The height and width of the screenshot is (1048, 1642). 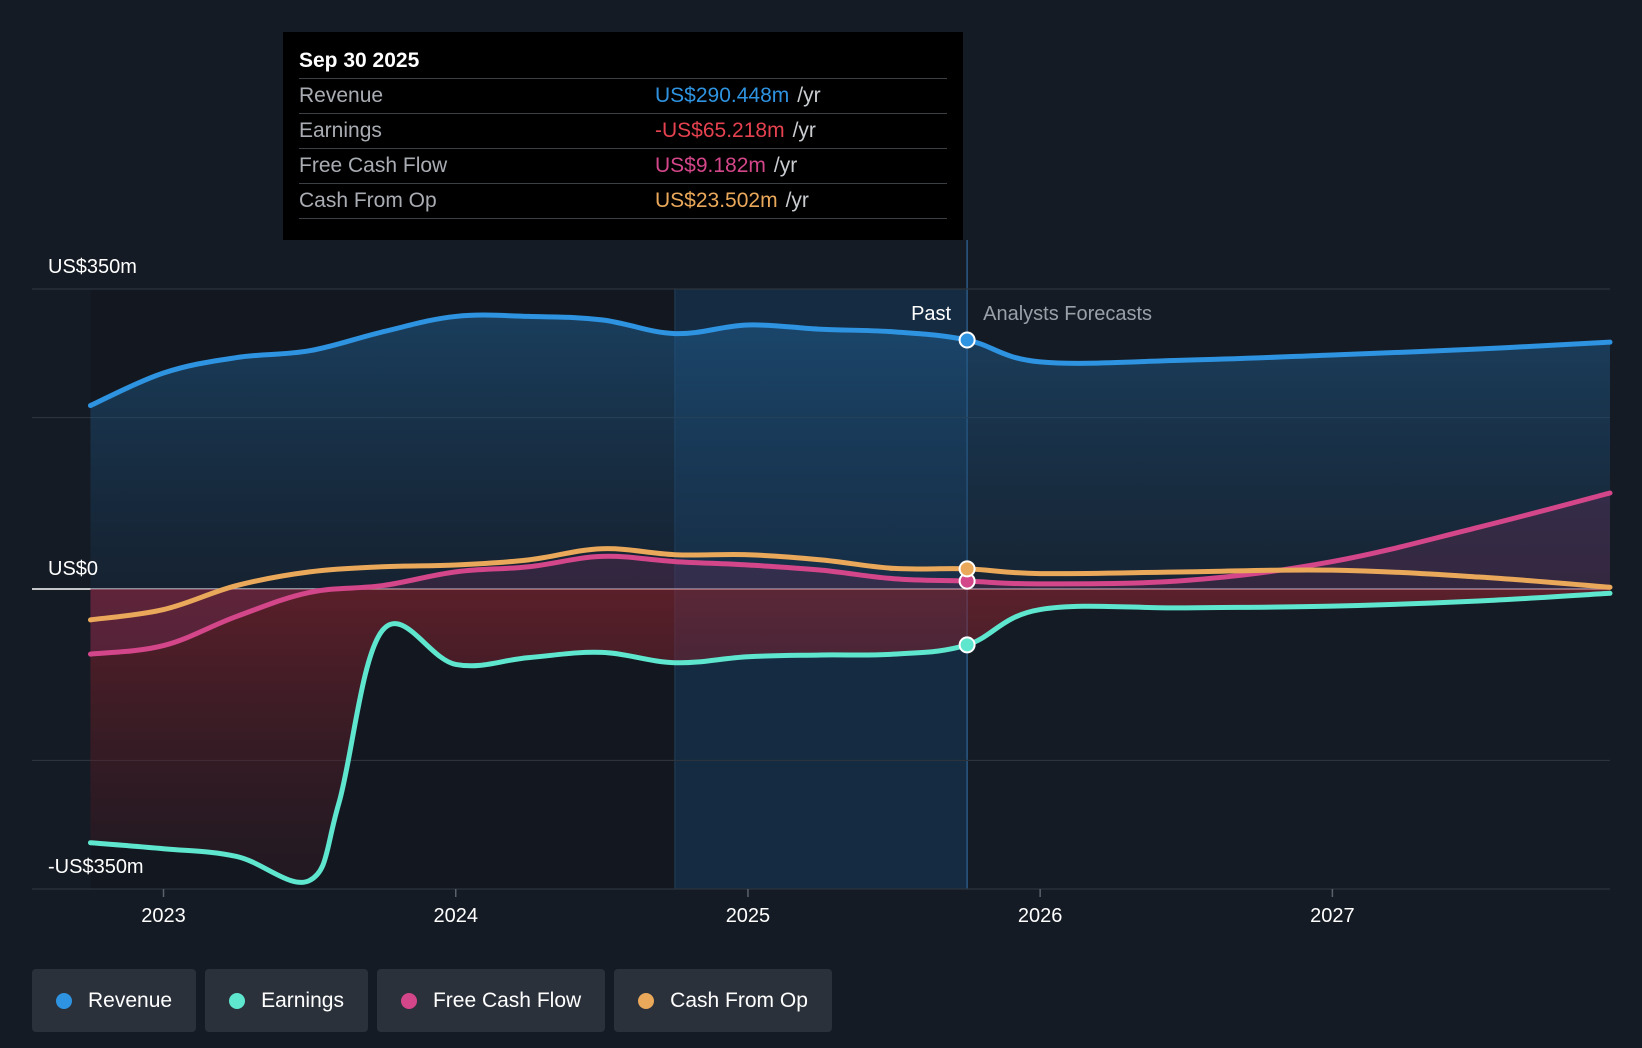 What do you see at coordinates (623, 201) in the screenshot?
I see `tooltip-row-cash-from-op: Cash From Op US$23.502m/yr` at bounding box center [623, 201].